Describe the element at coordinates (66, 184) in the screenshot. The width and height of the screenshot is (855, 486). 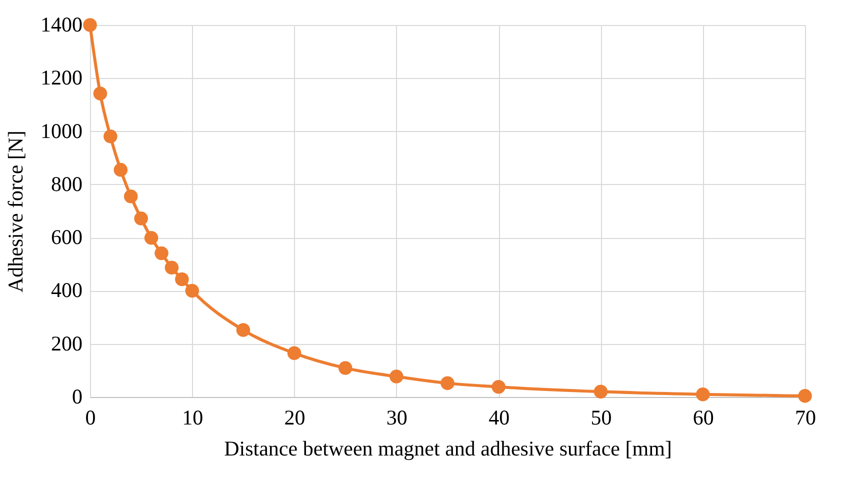
I see `y-tick-label: 800` at that location.